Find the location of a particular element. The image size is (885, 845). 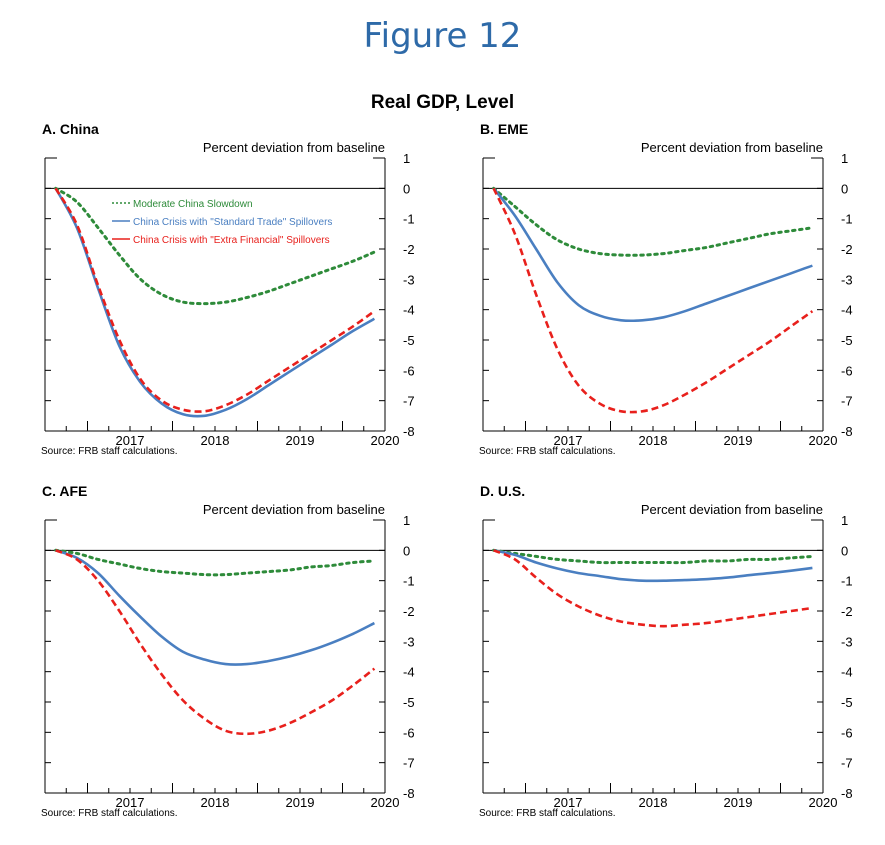

figure-title: Figure 12 is located at coordinates (442, 36).